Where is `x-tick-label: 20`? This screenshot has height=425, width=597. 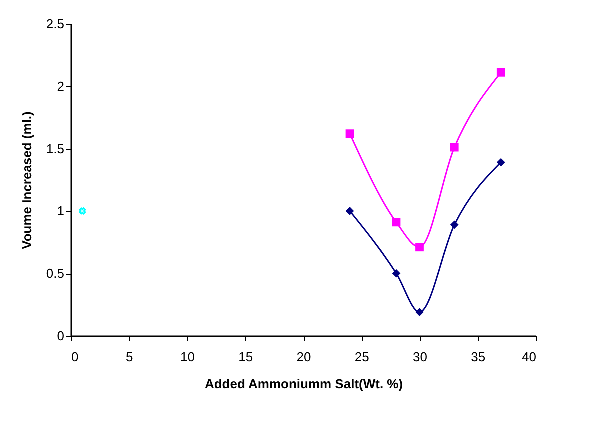
x-tick-label: 20 is located at coordinates (304, 357).